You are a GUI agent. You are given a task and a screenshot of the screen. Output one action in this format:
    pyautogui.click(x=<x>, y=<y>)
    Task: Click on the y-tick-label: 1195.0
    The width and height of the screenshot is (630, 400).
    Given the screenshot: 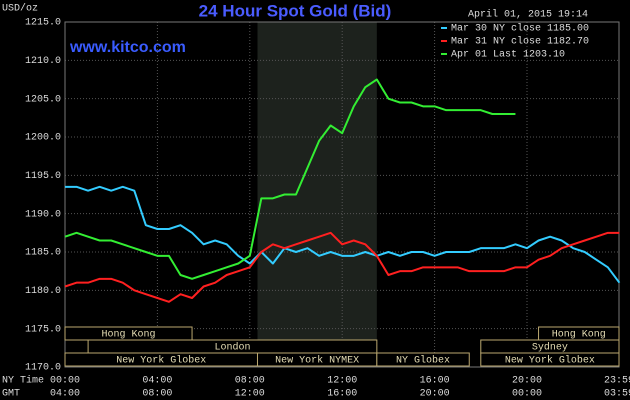 What is the action you would take?
    pyautogui.click(x=43, y=176)
    